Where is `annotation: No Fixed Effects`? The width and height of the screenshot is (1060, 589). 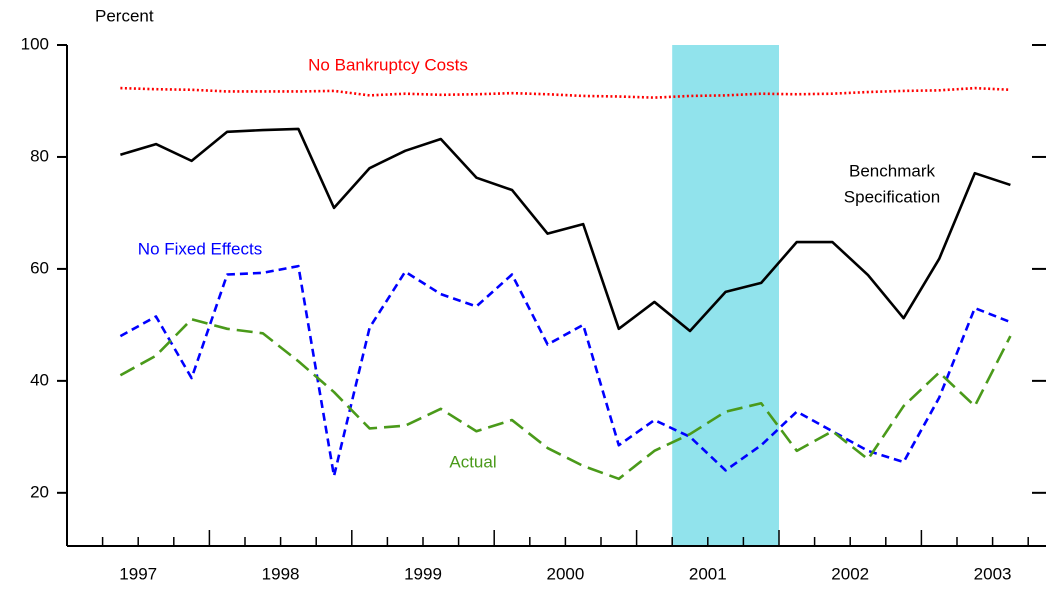
annotation: No Fixed Effects is located at coordinates (200, 248).